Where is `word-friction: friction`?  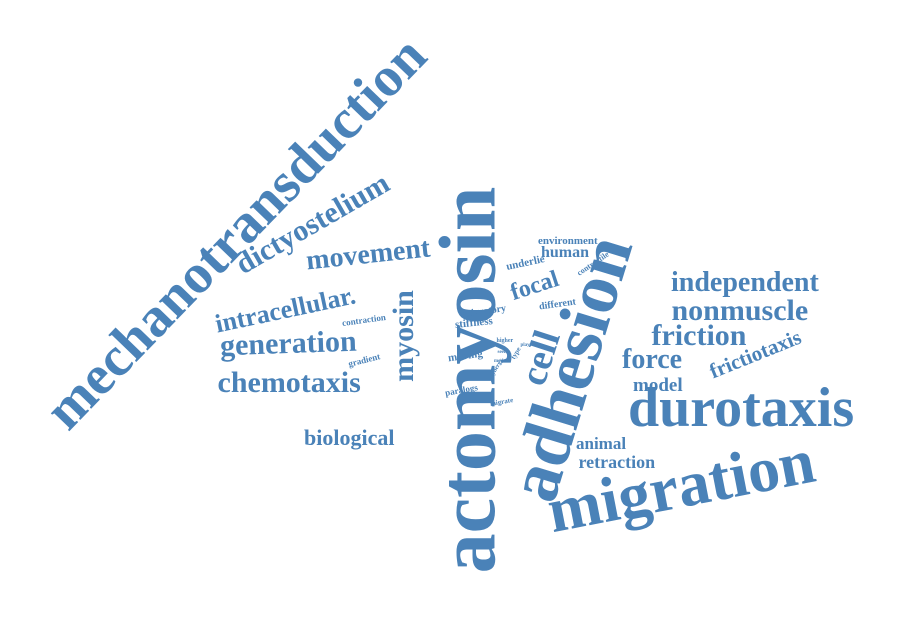
word-friction: friction is located at coordinates (699, 335).